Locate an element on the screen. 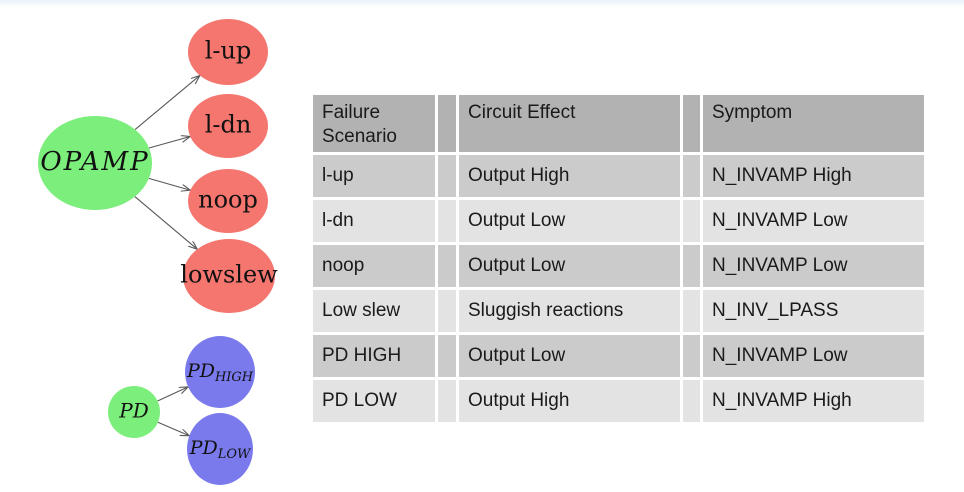  table-row-5-cell-0: PD LOW is located at coordinates (374, 401).